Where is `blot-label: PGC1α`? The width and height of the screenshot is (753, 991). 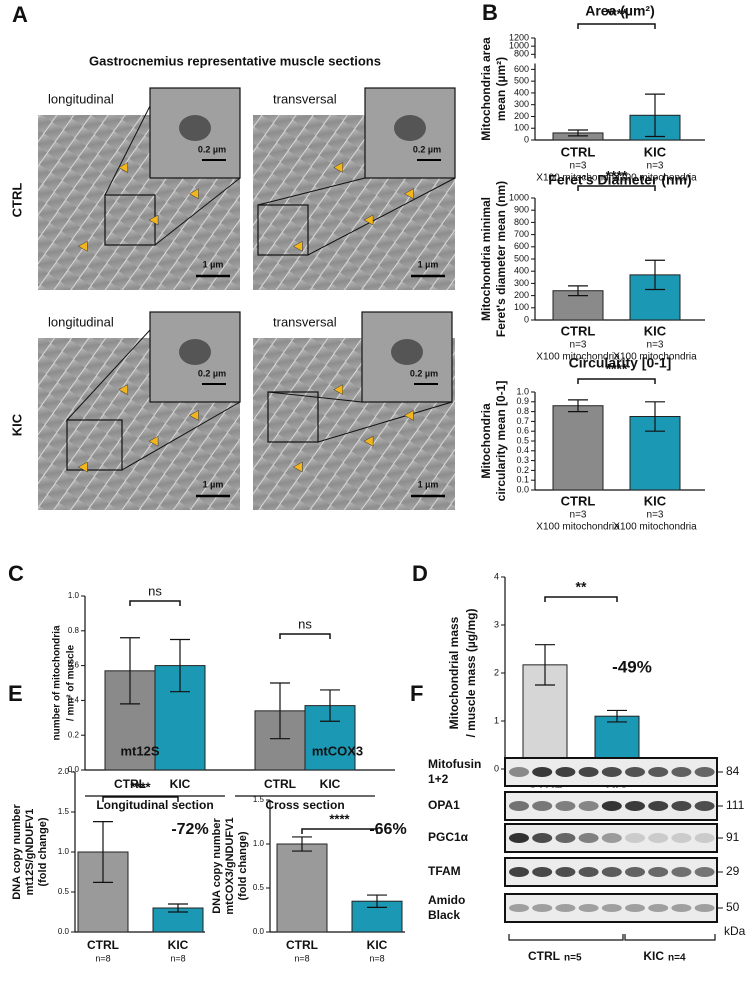
blot-label: PGC1α is located at coordinates (448, 837).